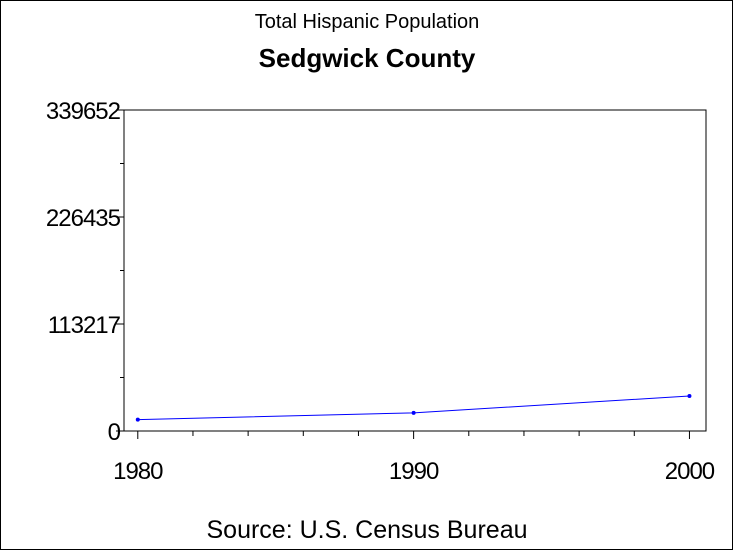 Image resolution: width=733 pixels, height=550 pixels. I want to click on chart-subtitle: Sedgwick County, so click(367, 58).